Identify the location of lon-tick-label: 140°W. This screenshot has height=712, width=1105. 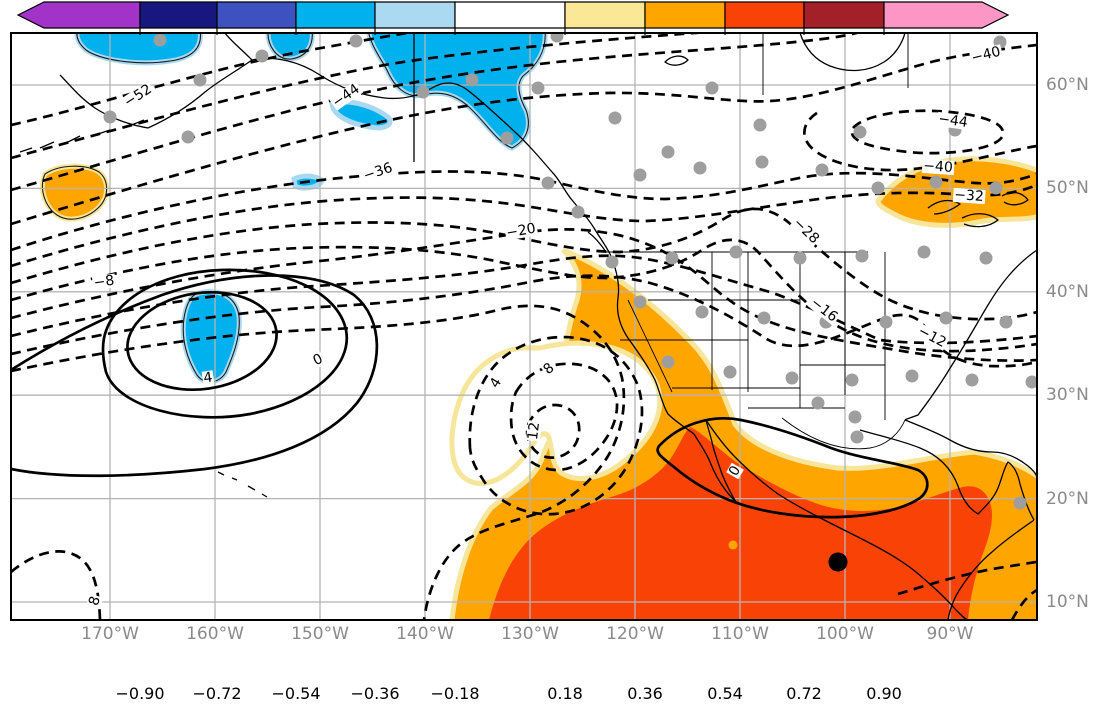
(425, 634).